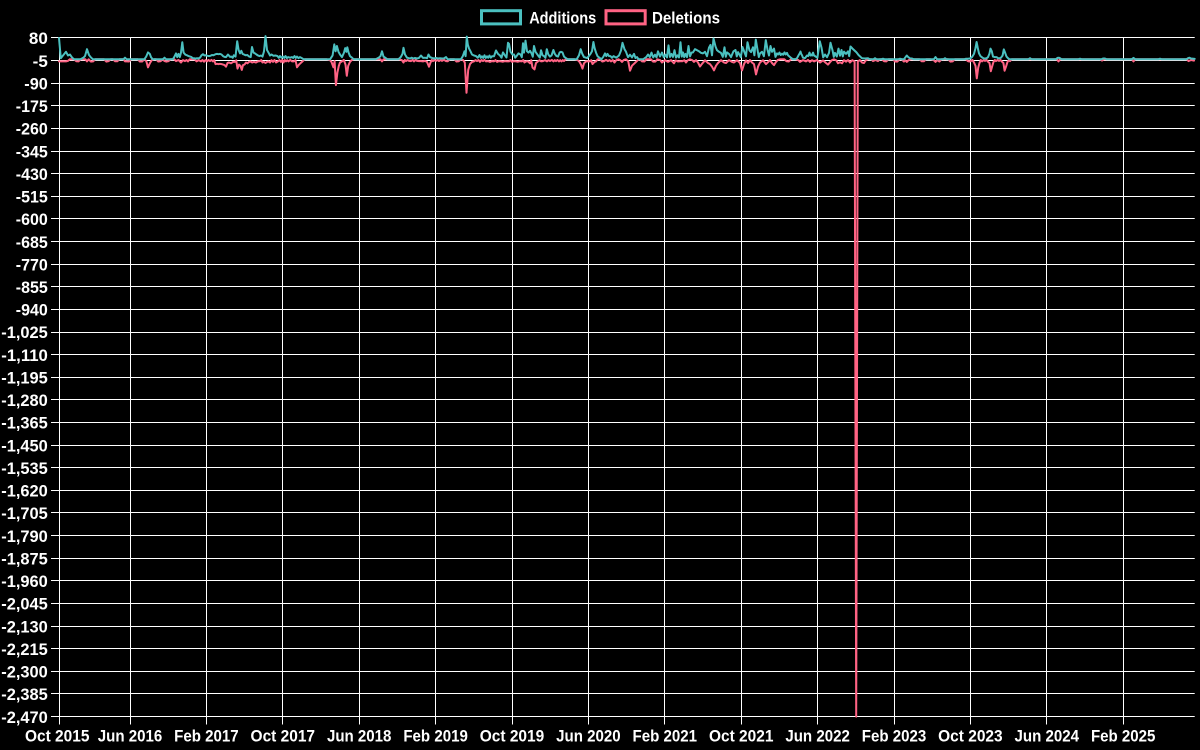  Describe the element at coordinates (24, 604) in the screenshot. I see `svg-text: -2,045` at that location.